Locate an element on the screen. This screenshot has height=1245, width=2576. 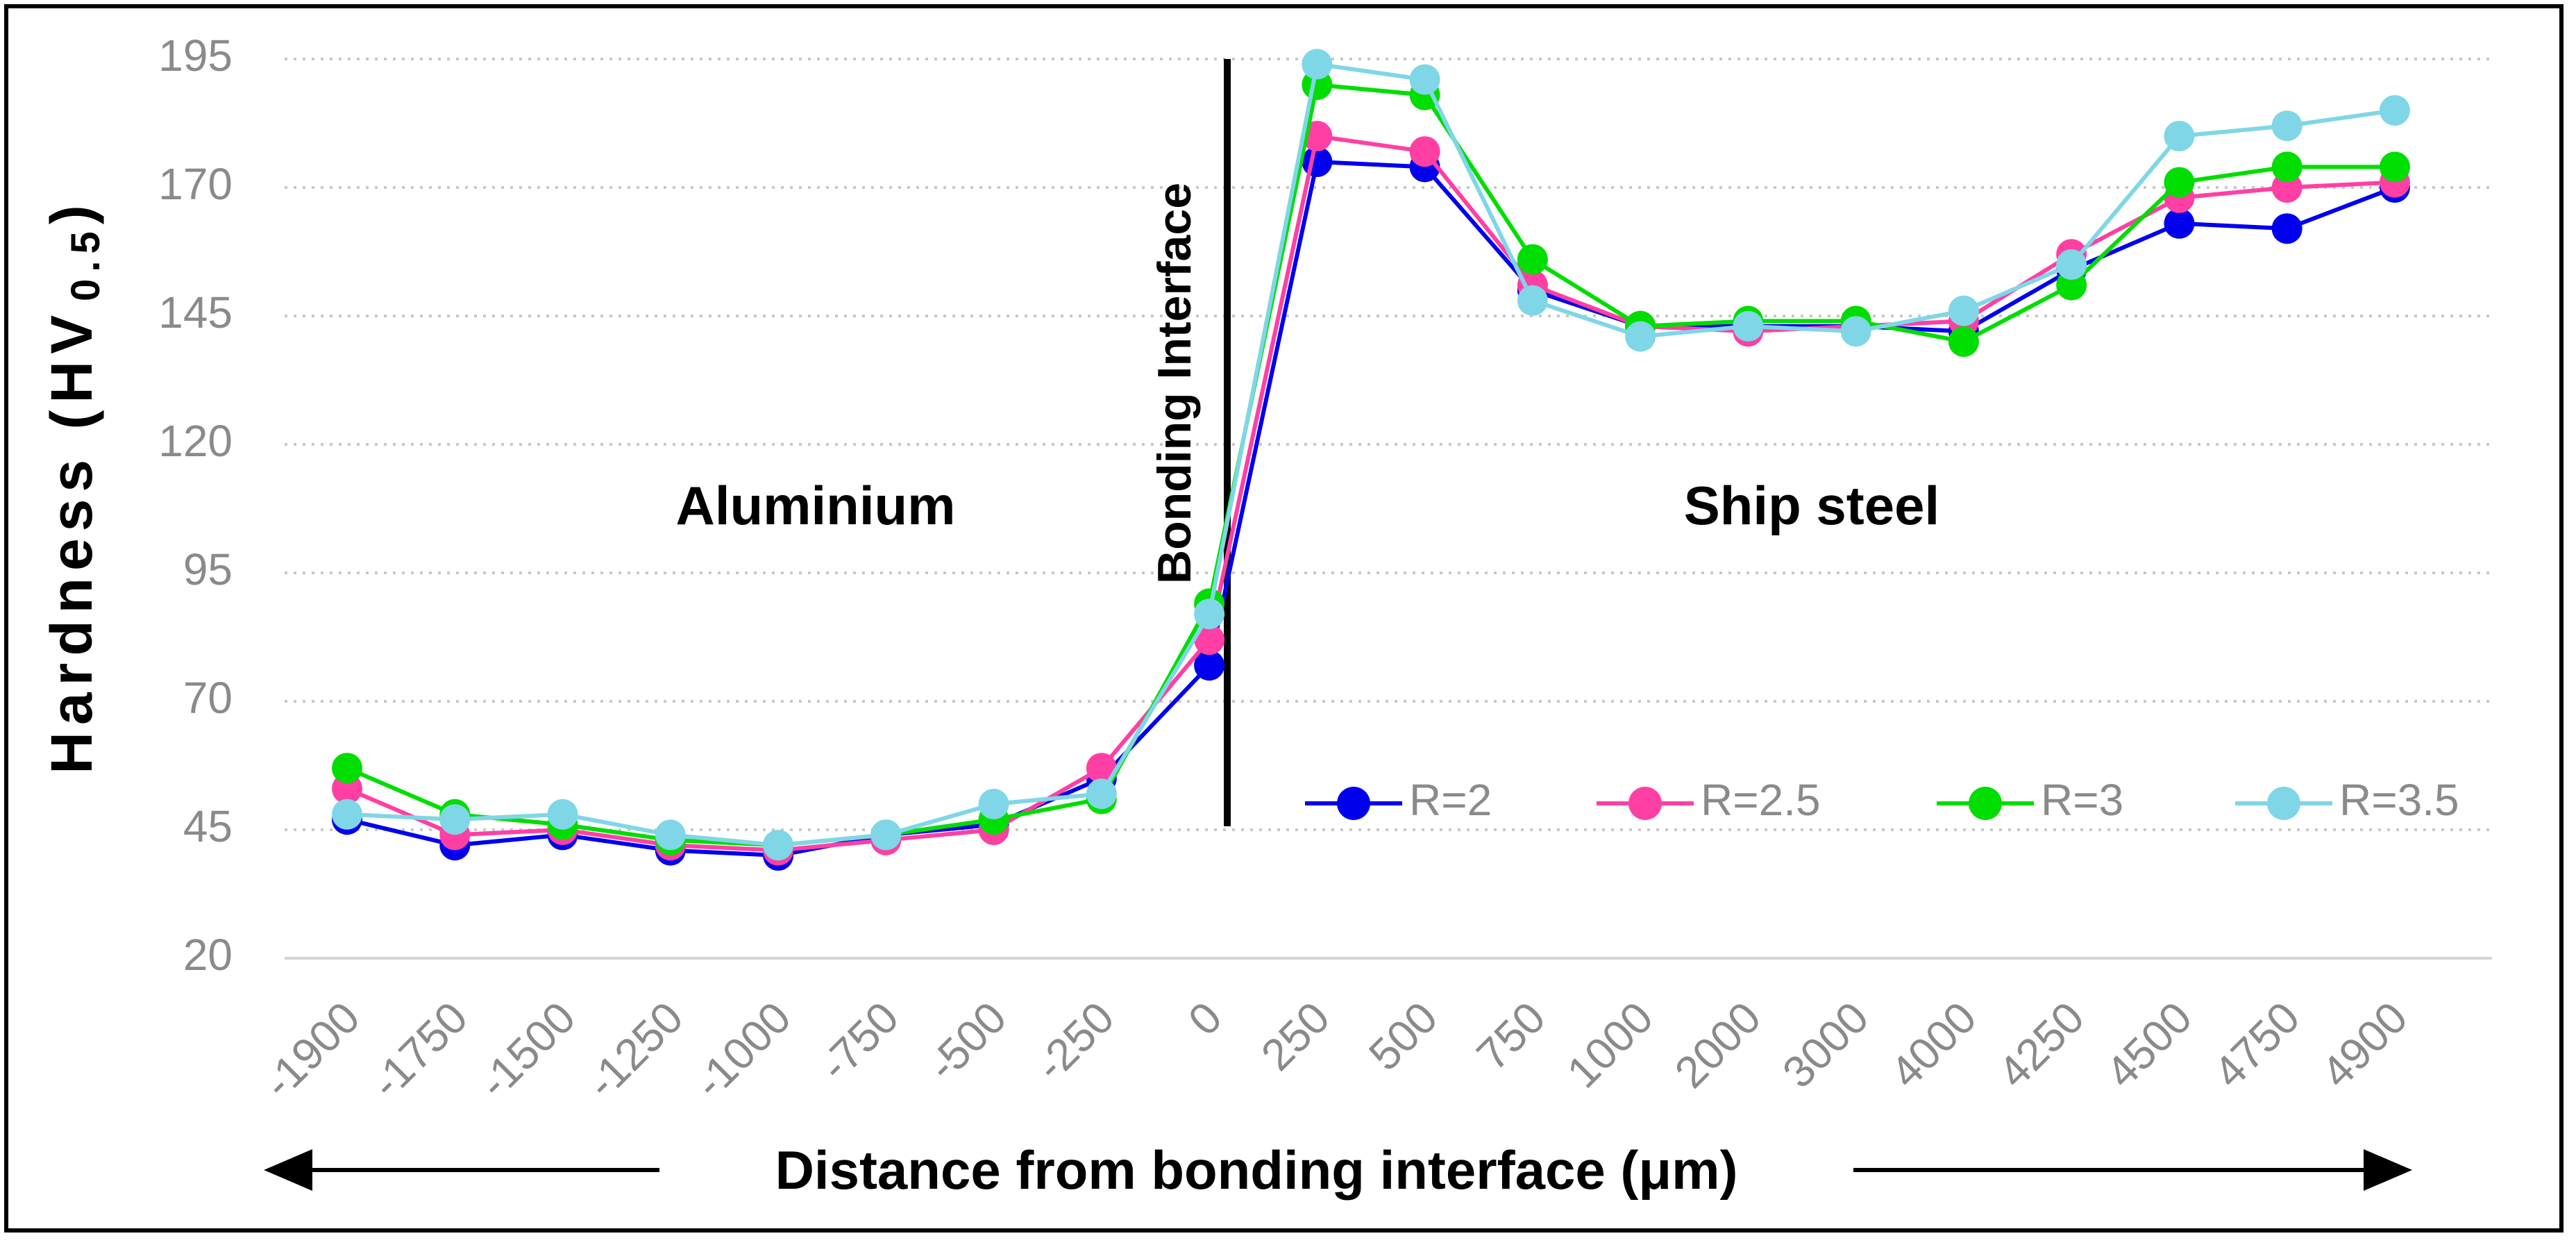
x-axis-arrow is located at coordinates (1338, 1170).